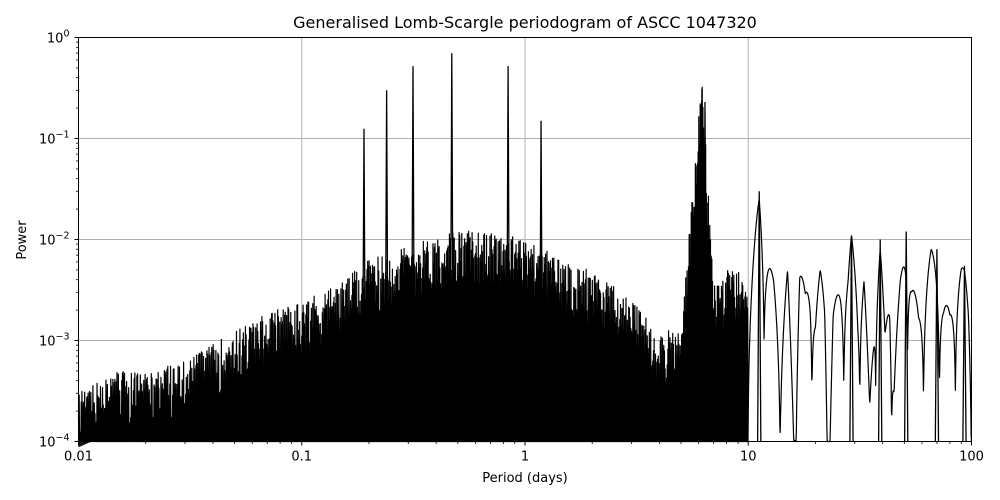 The image size is (1000, 500). What do you see at coordinates (301, 457) in the screenshot?
I see `x-tick-label: 0.1` at bounding box center [301, 457].